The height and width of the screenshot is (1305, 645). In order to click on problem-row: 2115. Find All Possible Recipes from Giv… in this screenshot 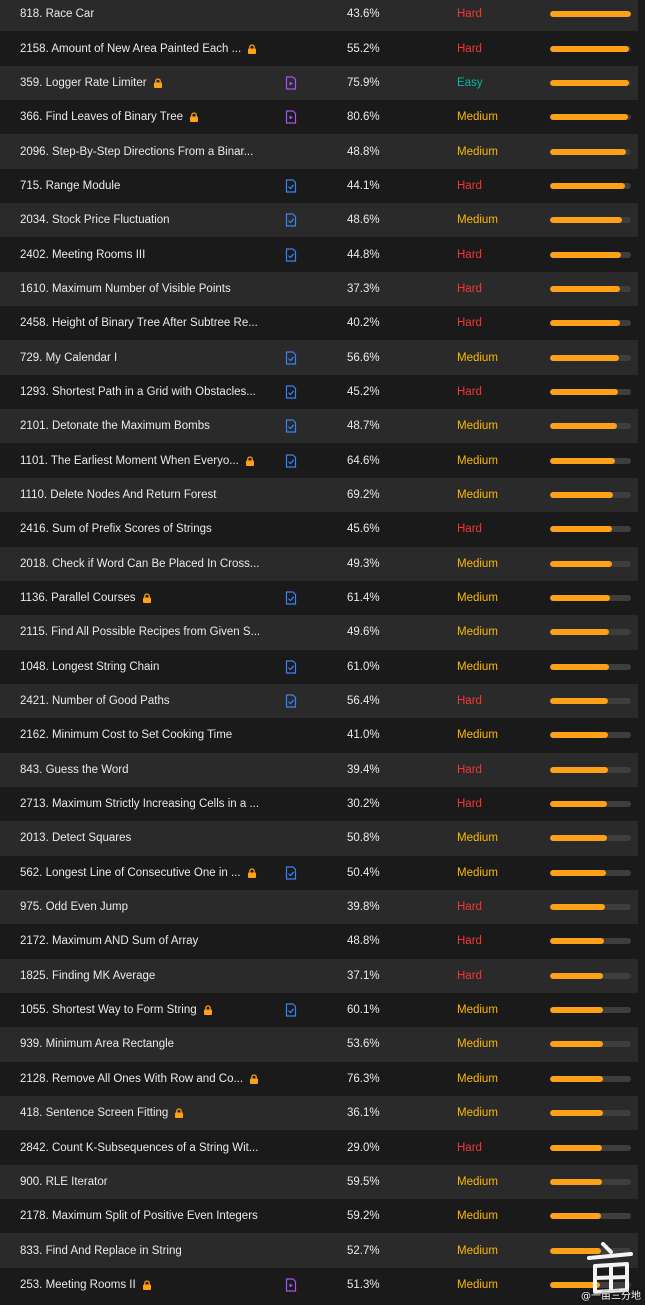, I will do `click(319, 632)`.